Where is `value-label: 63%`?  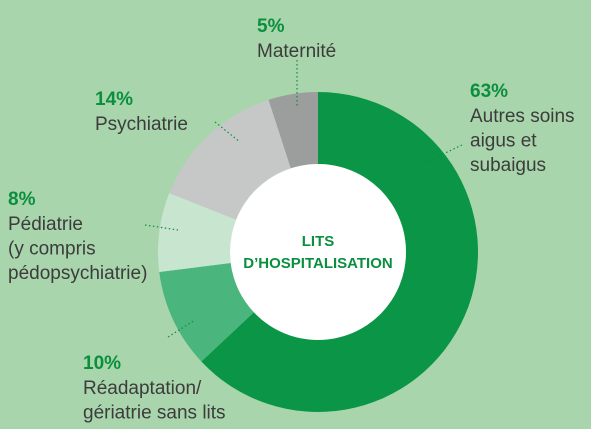 value-label: 63% is located at coordinates (489, 91).